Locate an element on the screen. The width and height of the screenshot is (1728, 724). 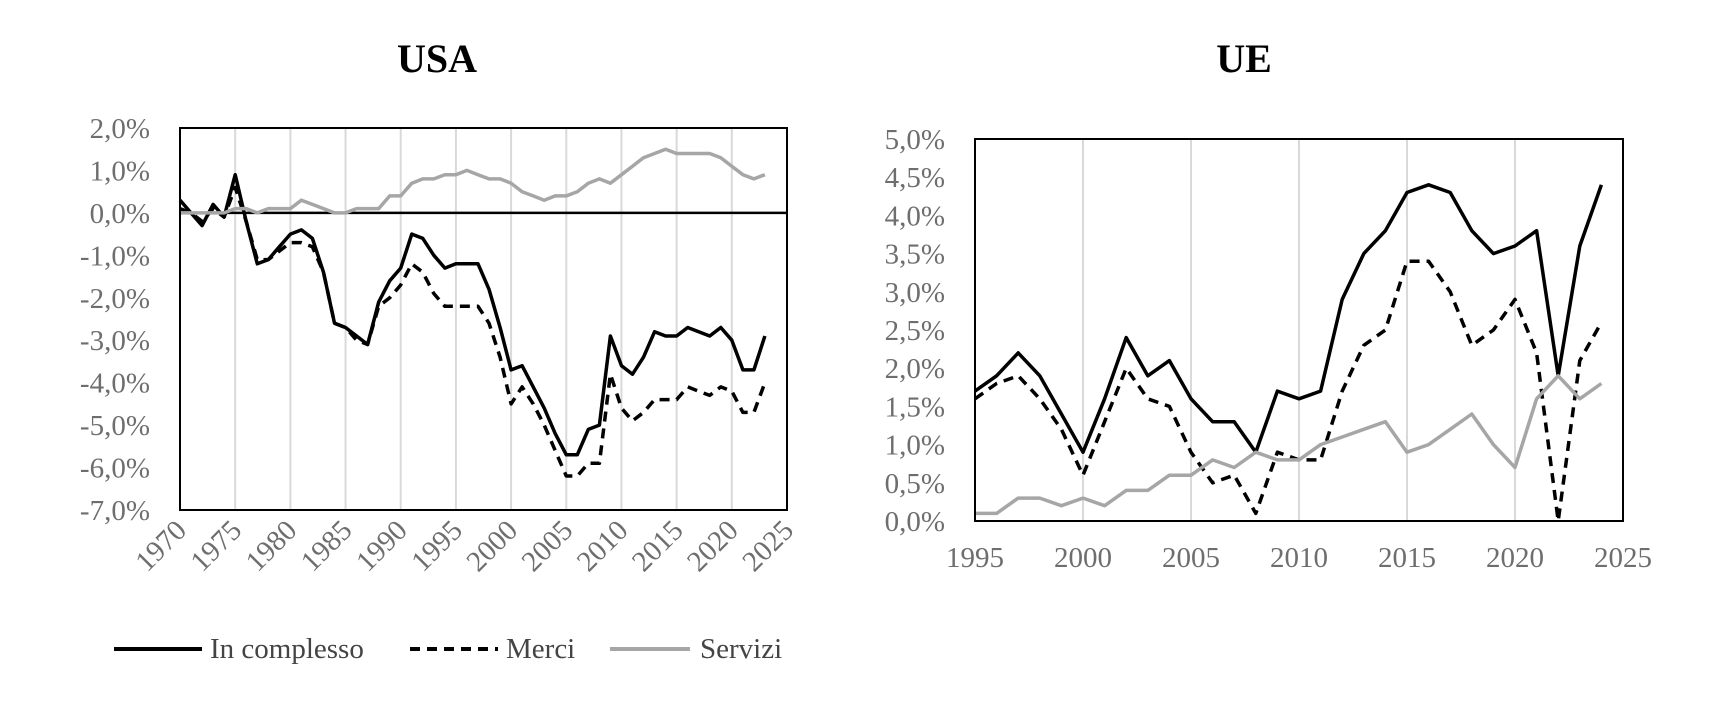
series-line-usa-overall is located at coordinates (472, 314).